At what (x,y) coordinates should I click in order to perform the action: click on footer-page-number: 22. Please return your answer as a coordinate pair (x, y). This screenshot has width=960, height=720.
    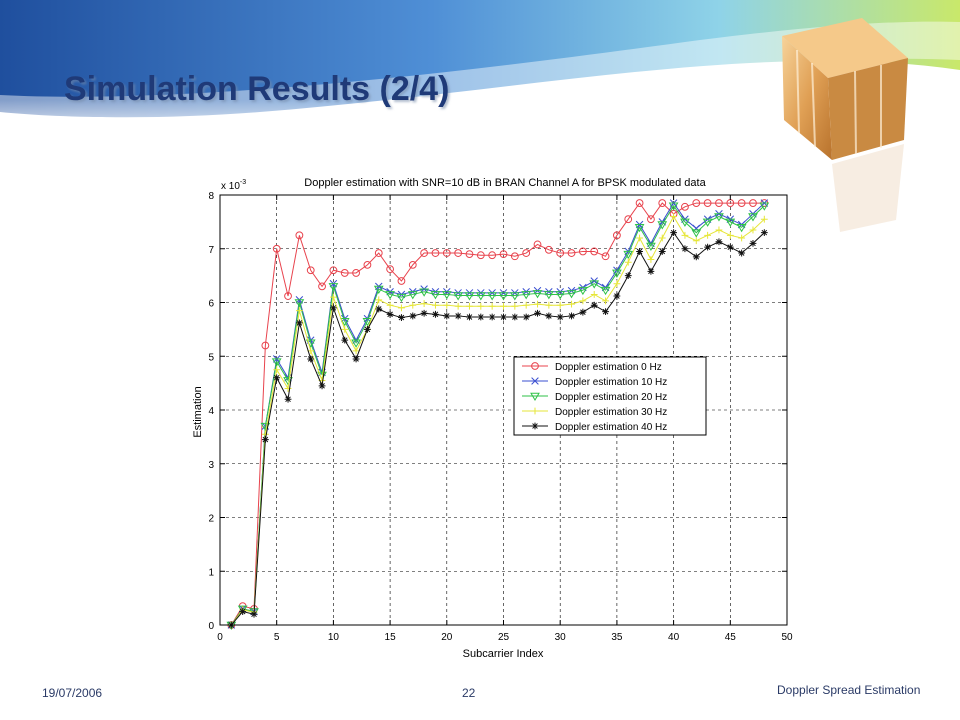
    Looking at the image, I should click on (469, 693).